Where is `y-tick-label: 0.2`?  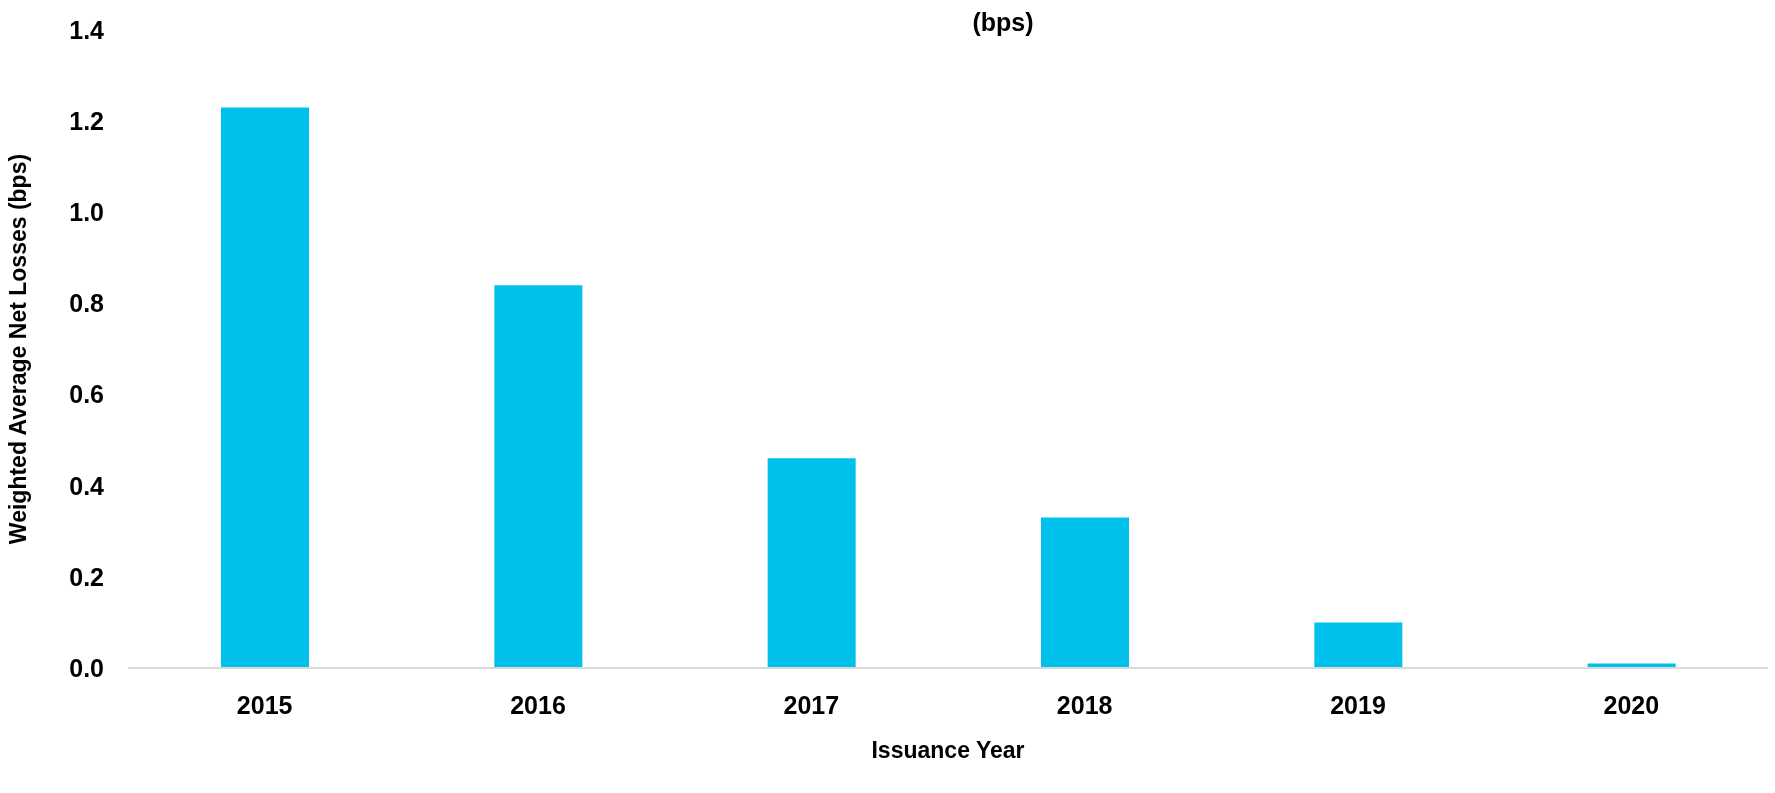 y-tick-label: 0.2 is located at coordinates (86, 576).